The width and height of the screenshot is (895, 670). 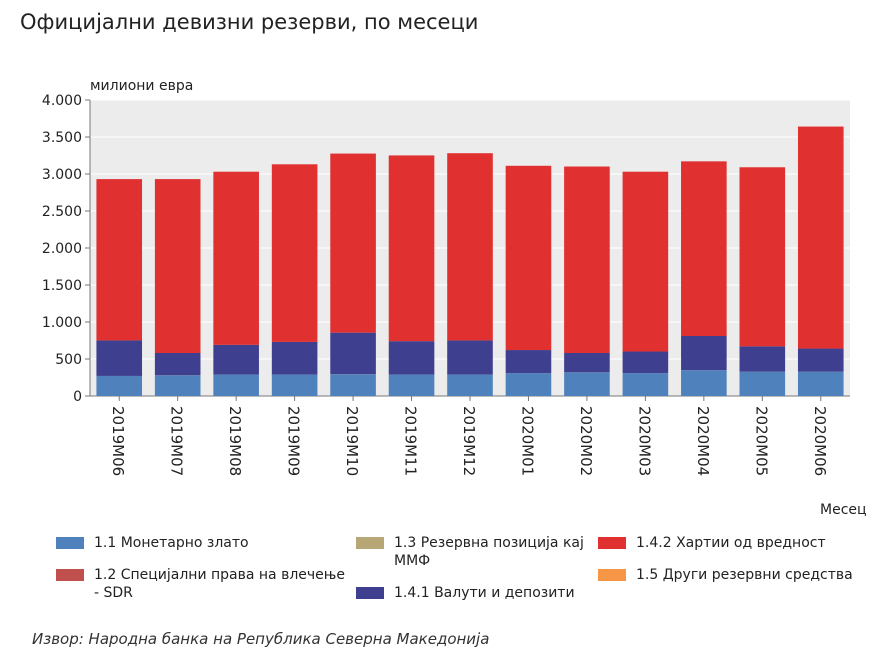 I want to click on legend-item: 1.1 Монетарно злато, so click(x=186, y=543).